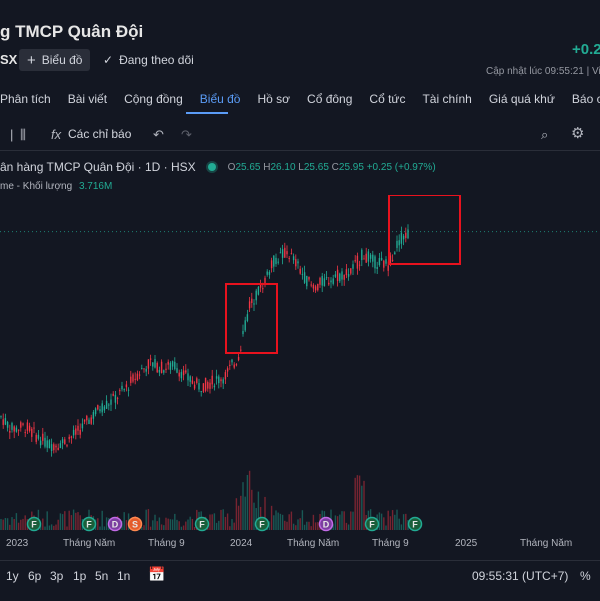  I want to click on function-icon: fx, so click(56, 134).